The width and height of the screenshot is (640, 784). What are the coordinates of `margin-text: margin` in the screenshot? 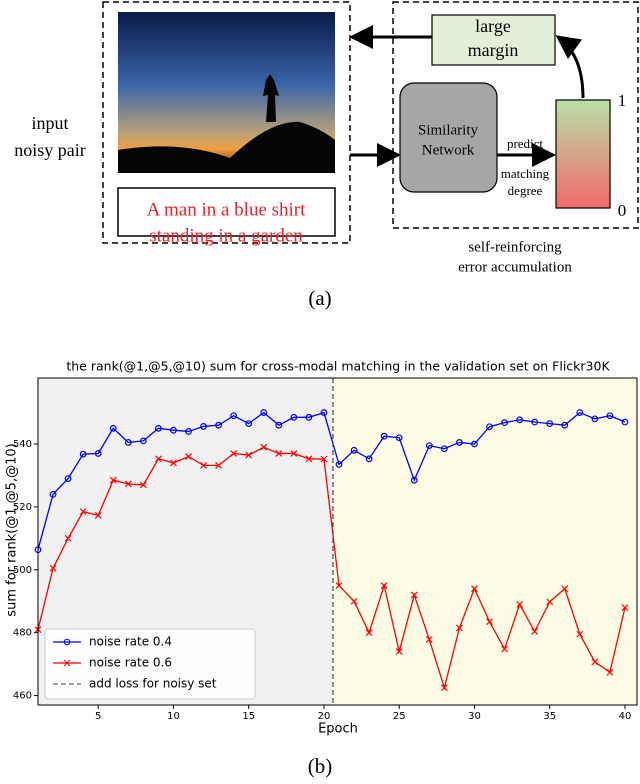 It's located at (493, 50).